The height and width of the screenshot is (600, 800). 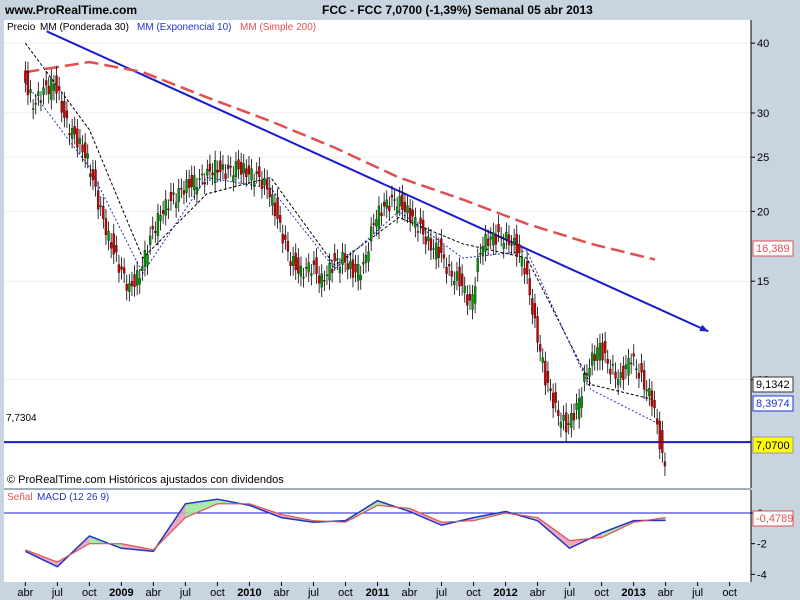 What do you see at coordinates (20, 497) in the screenshot?
I see `macd-legend-signal: Señal` at bounding box center [20, 497].